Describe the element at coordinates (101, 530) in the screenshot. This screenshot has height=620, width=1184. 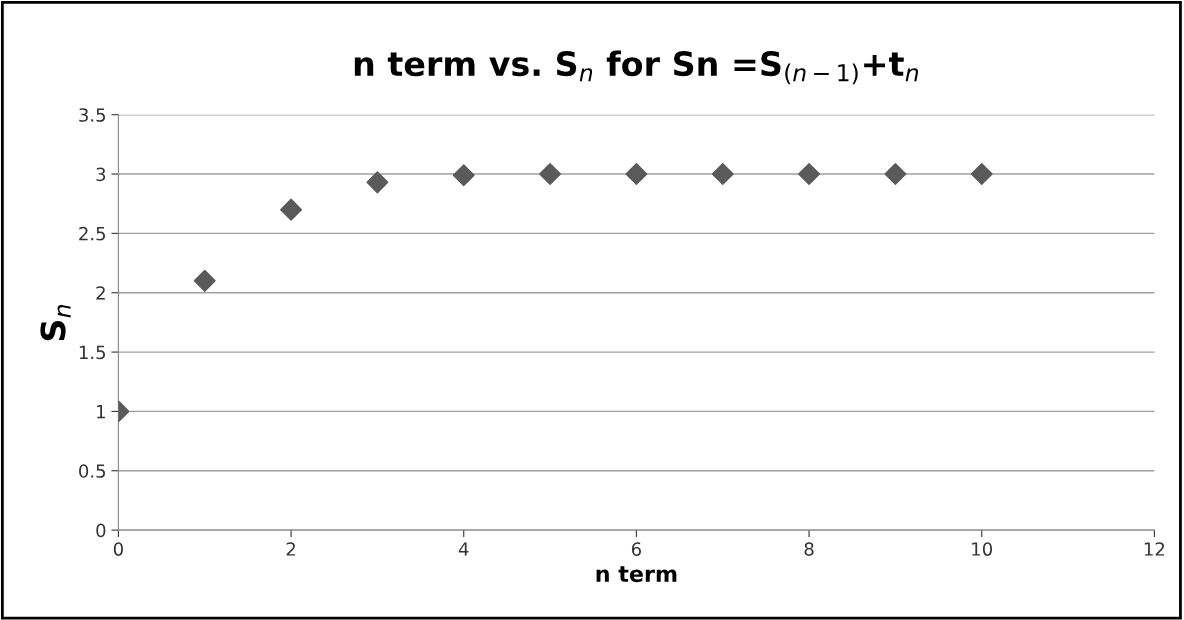
I see `y-tick-label: 0` at that location.